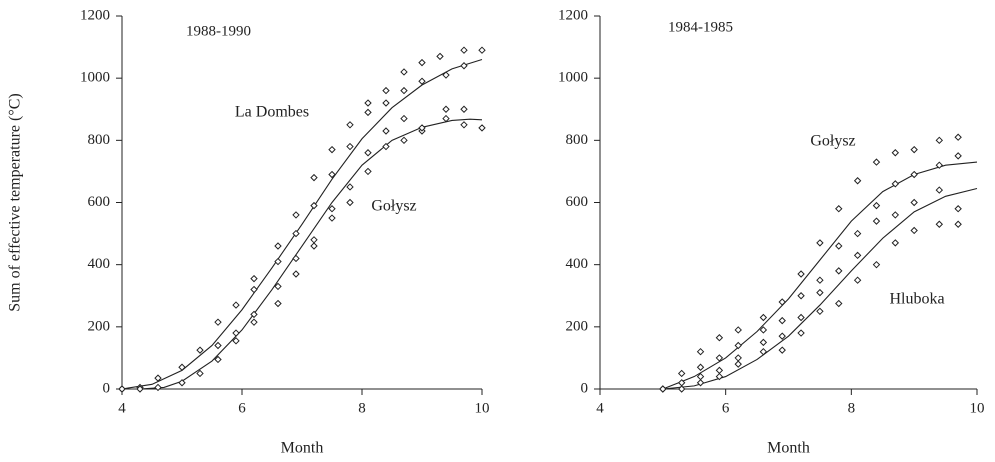 The image size is (995, 462). I want to click on series-label: Hluboka, so click(916, 299).